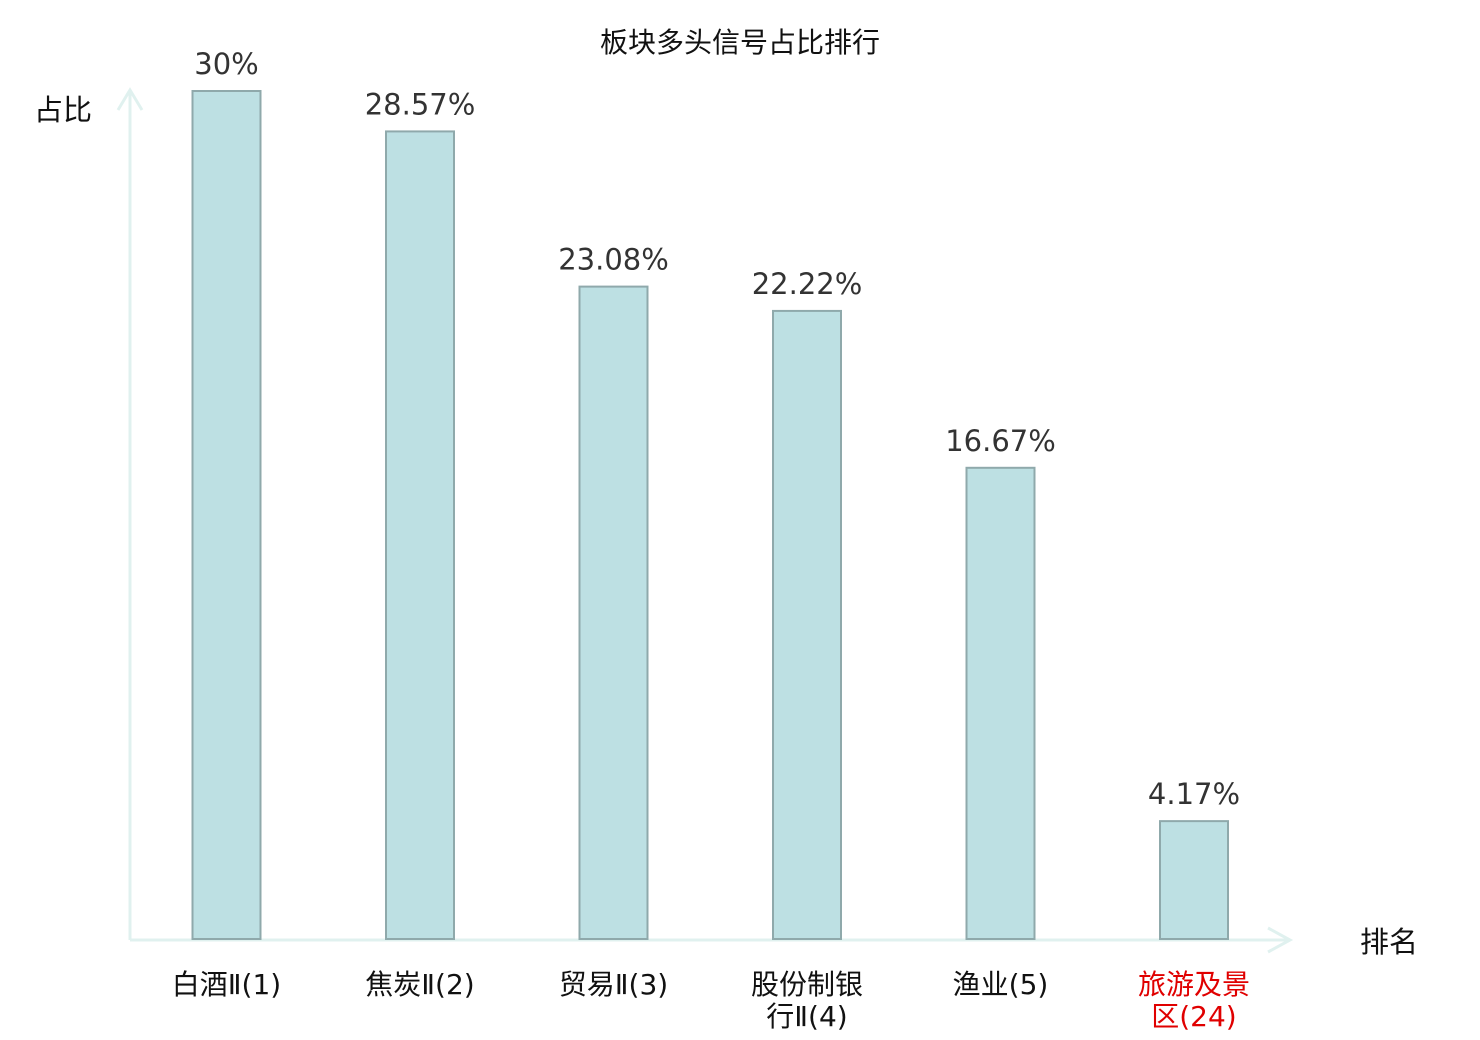  I want to click on category-label-2: 焦炭Ⅱ(2), so click(419, 984).